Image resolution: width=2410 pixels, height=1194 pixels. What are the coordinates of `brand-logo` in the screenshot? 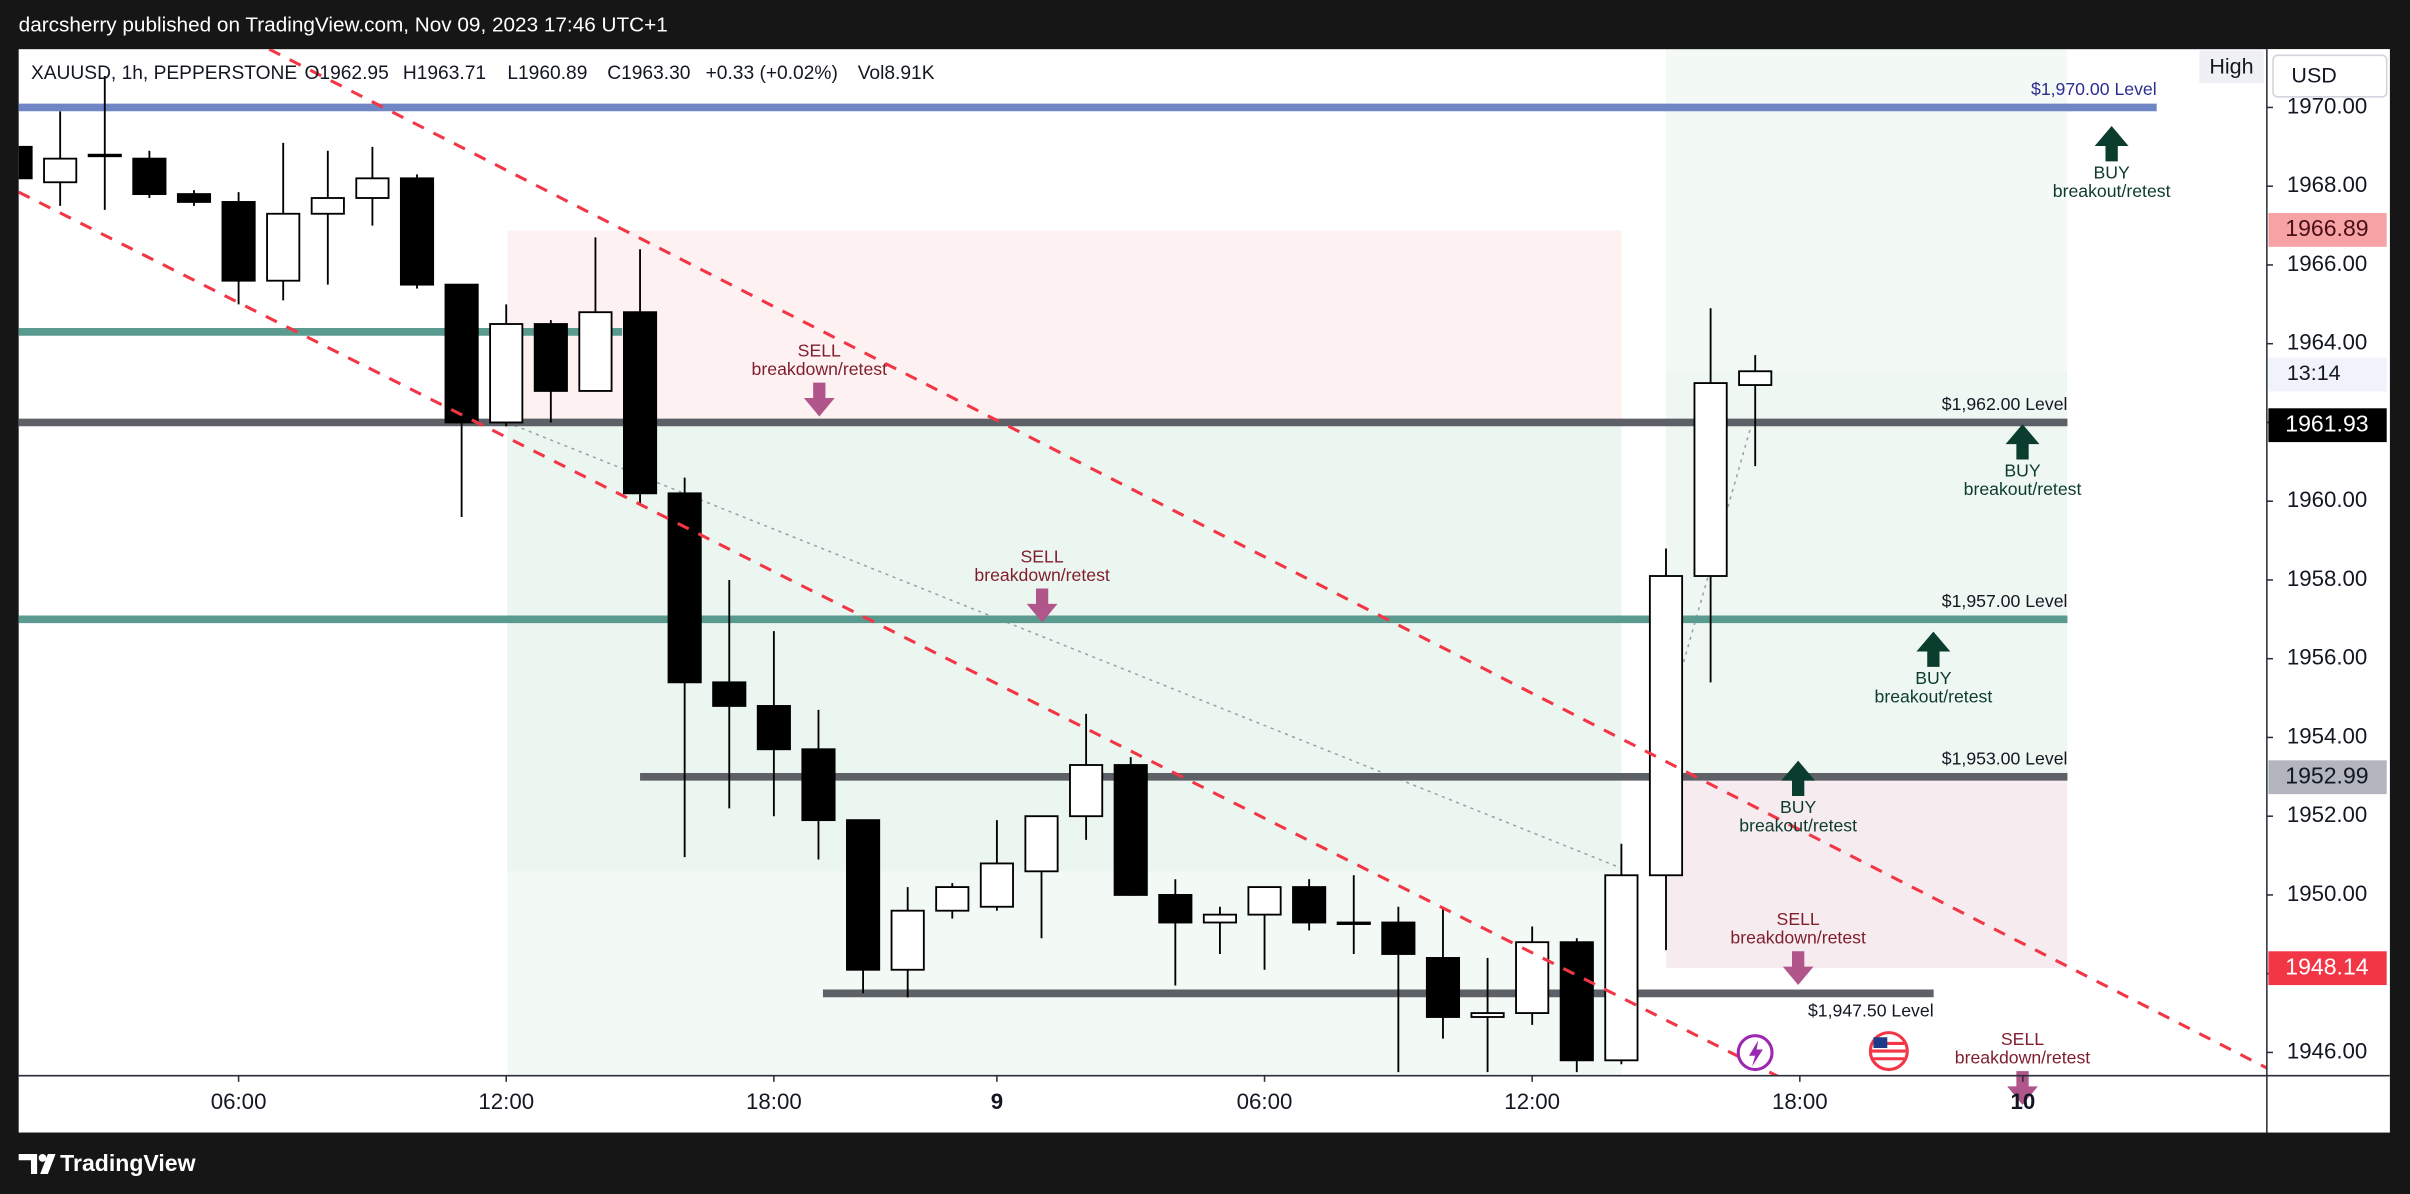 It's located at (37, 1164).